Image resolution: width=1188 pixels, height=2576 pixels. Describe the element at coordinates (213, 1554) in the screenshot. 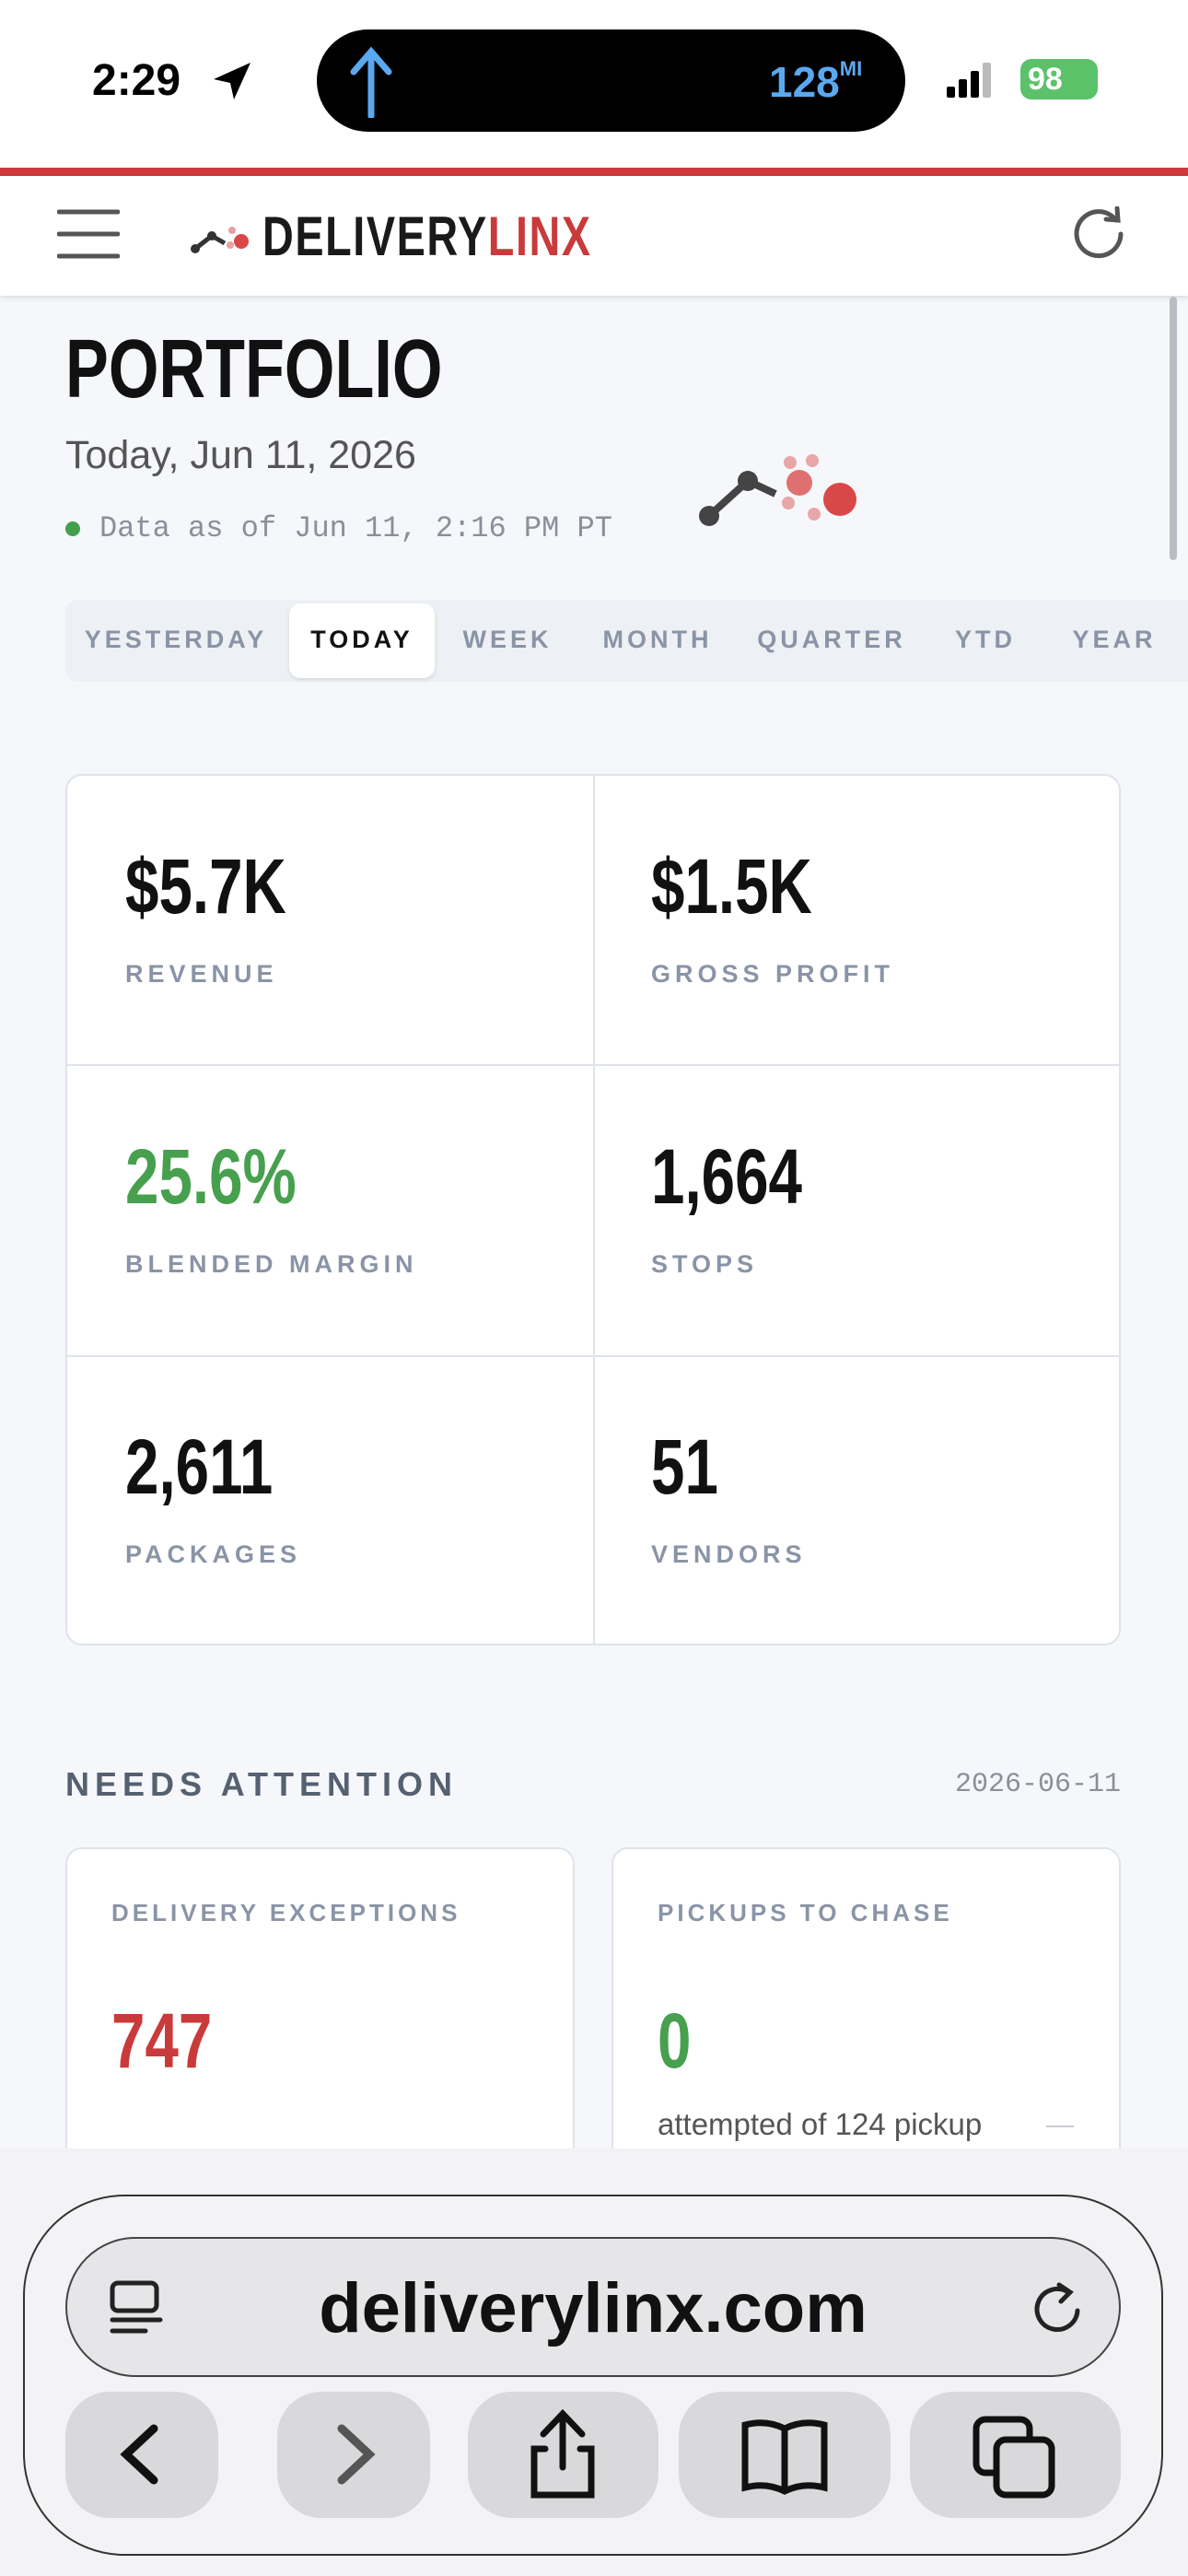

I see `metric-label: PACKAGES` at that location.